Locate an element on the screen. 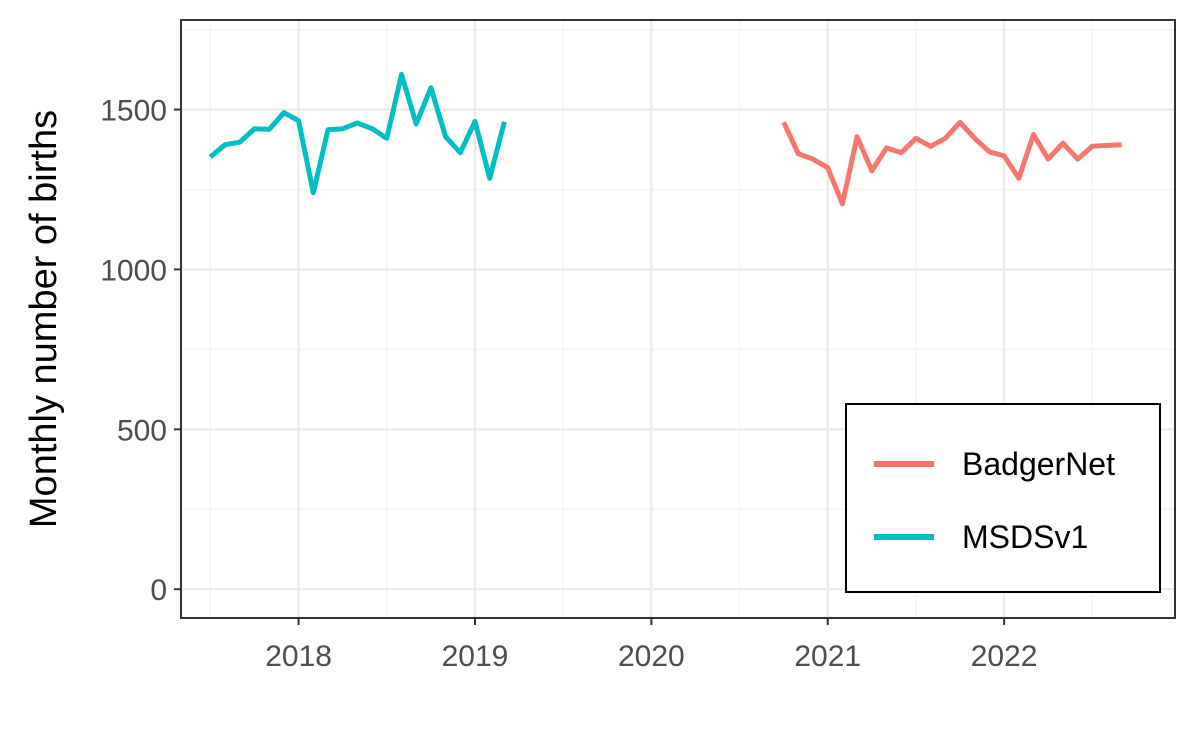  legend-label-badgernet: BadgerNet is located at coordinates (1038, 464).